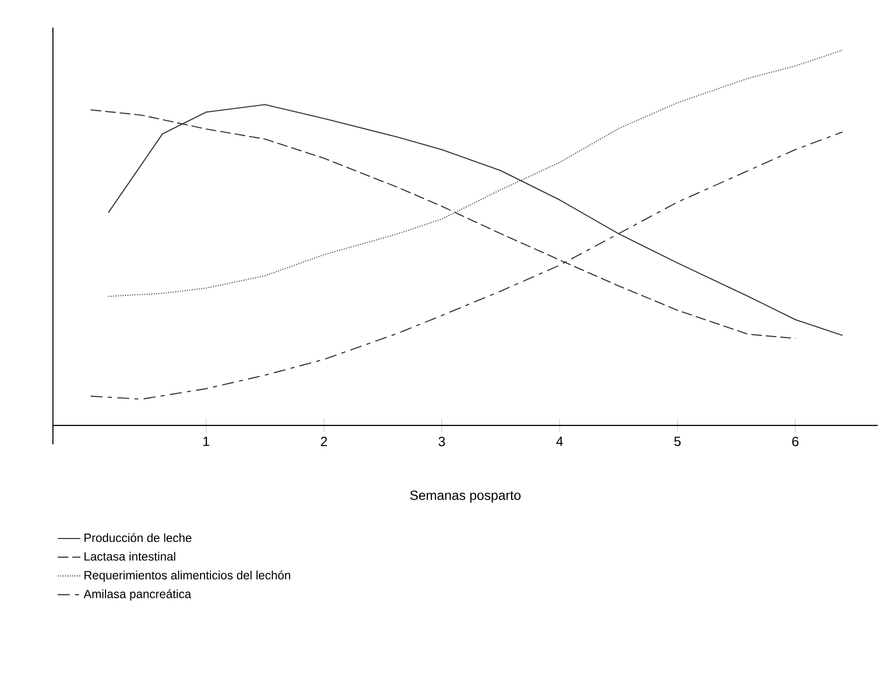 Image resolution: width=896 pixels, height=686 pixels. Describe the element at coordinates (187, 576) in the screenshot. I see `legend-label: Requerimientos alimenticios del lechón` at that location.